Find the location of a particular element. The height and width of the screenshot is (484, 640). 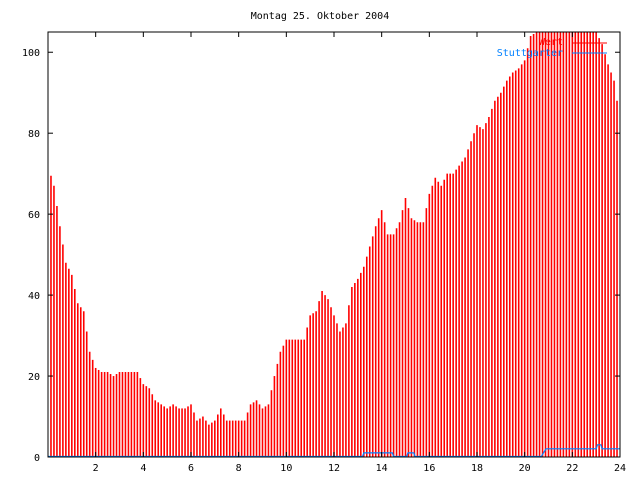

y-tick-label: 60 is located at coordinates (34, 215).